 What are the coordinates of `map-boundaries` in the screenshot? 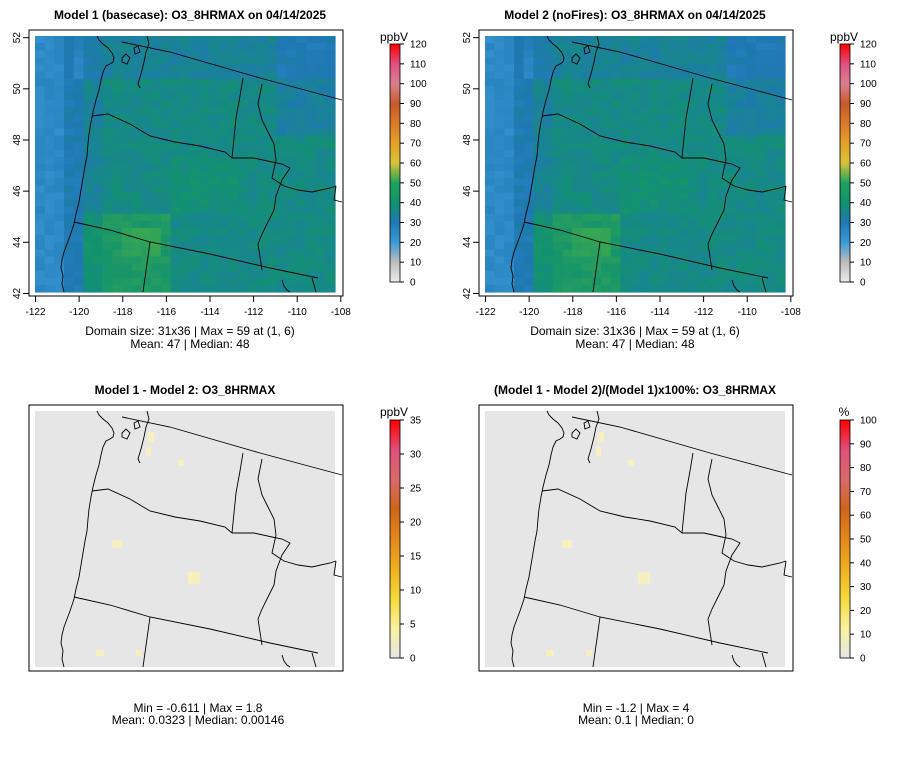 It's located at (651, 164).